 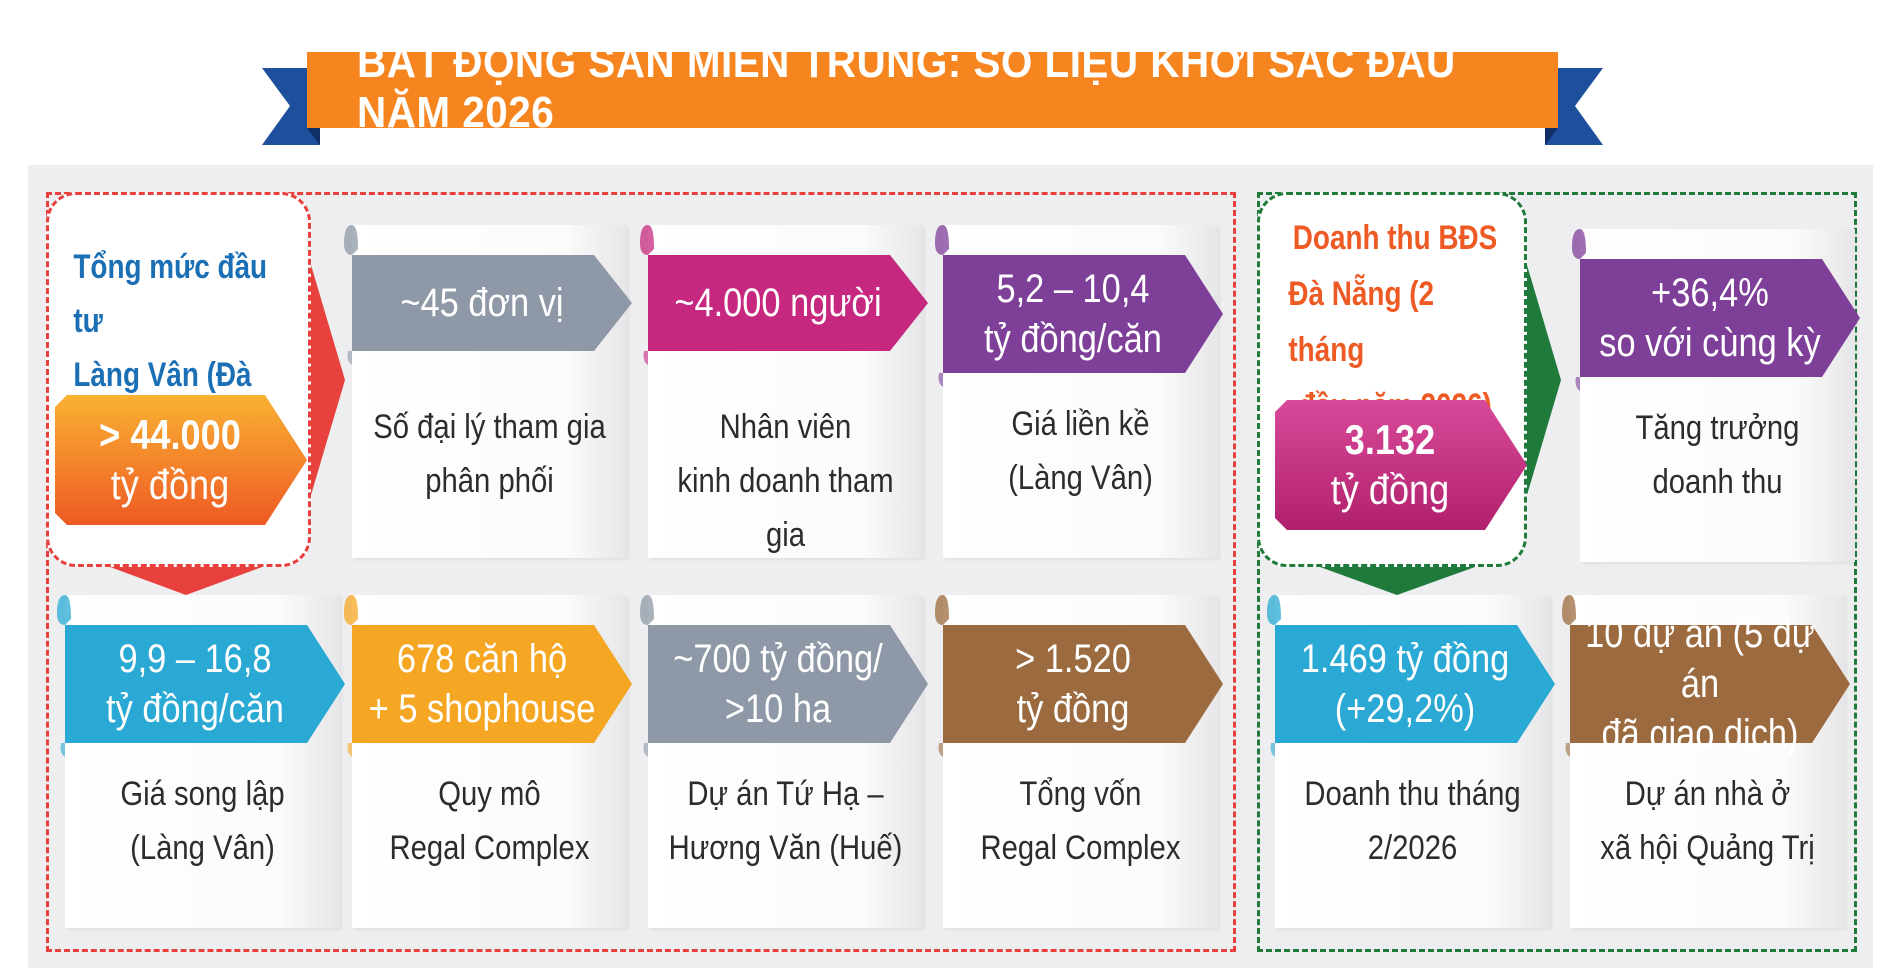 I want to click on card-value: 1.469 tỷ đồng (+29,2%), so click(x=1405, y=684).